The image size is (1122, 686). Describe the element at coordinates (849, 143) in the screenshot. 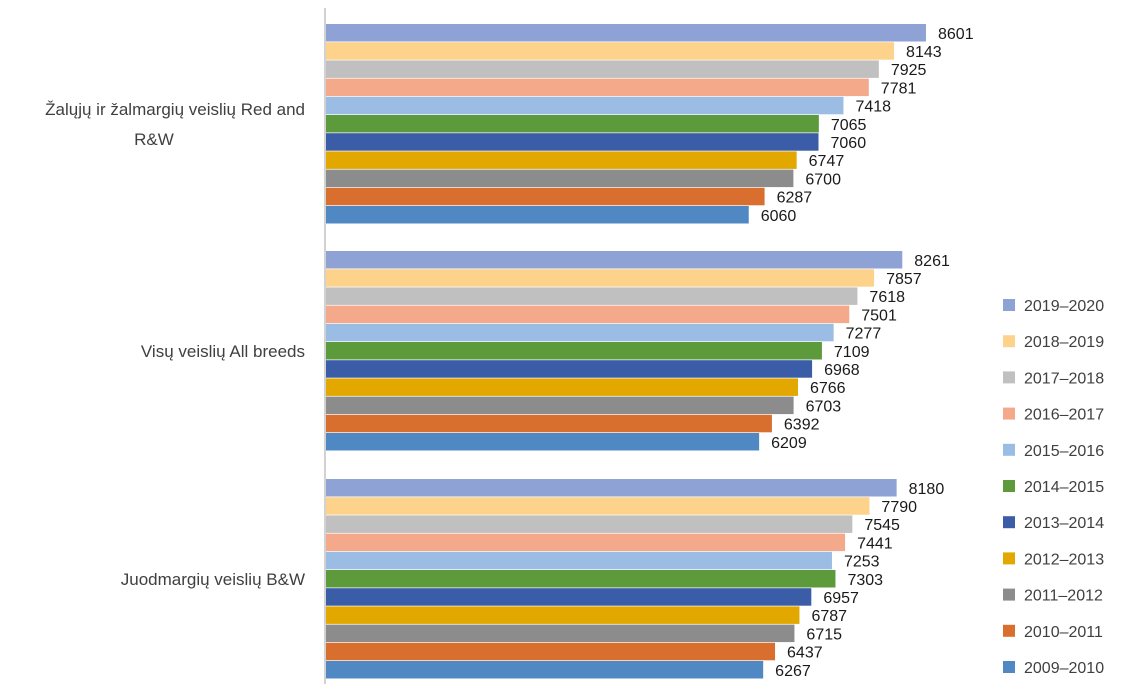

I see `data-label-0-6: 7060` at that location.